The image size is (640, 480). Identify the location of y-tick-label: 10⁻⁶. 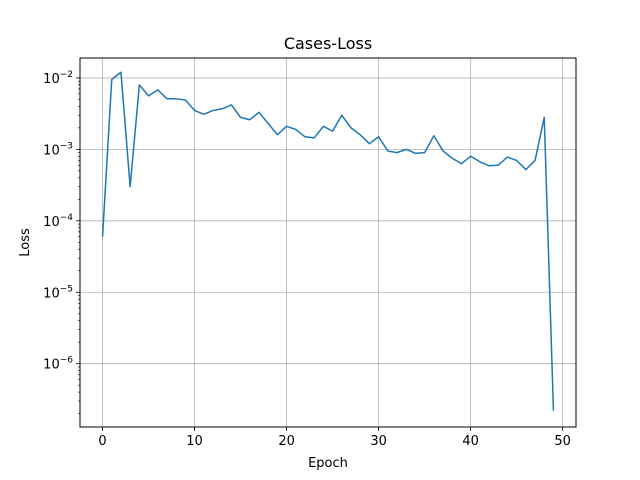
(58, 364).